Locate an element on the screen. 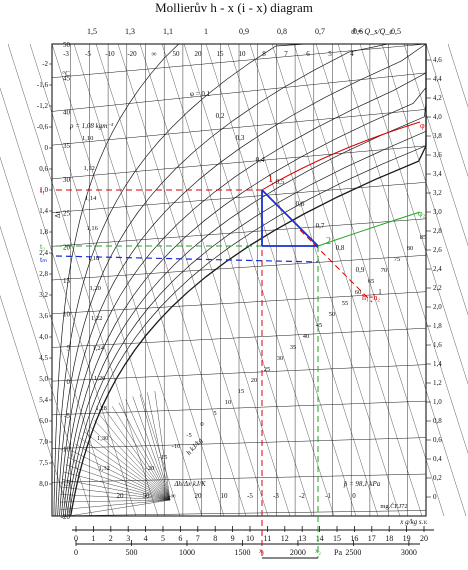  rh-curve-label: 0,3 is located at coordinates (240, 138).